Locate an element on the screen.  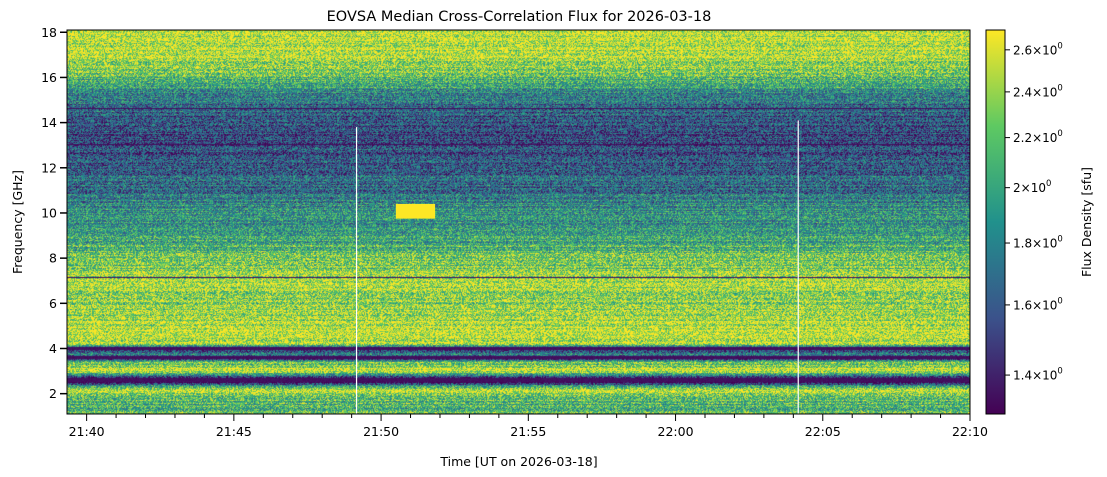
colorbar-tick-mantissa: 2.4×10 is located at coordinates (1035, 92).